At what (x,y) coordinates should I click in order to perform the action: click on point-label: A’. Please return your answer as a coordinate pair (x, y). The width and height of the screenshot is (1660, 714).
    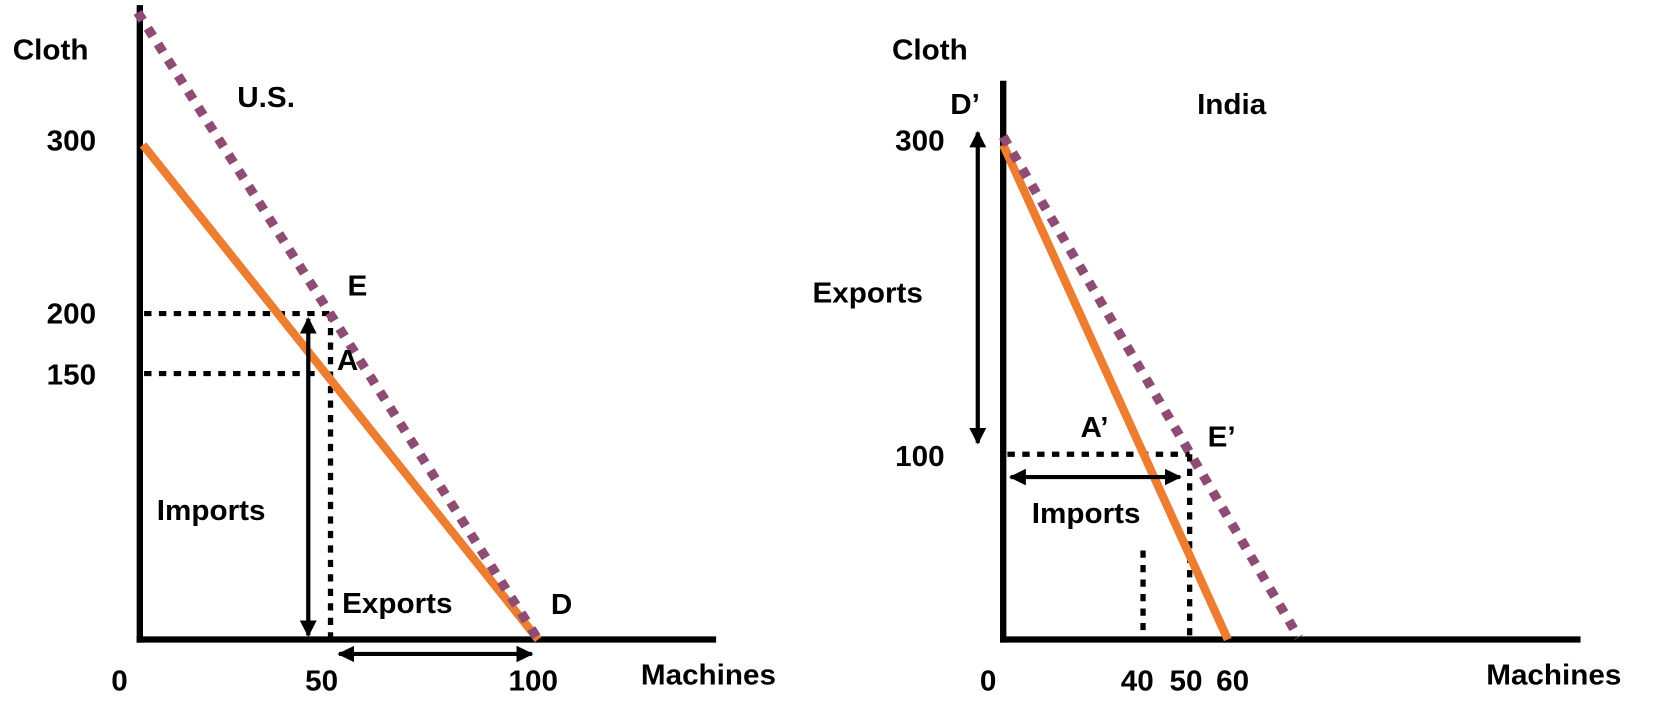
    Looking at the image, I should click on (1095, 427).